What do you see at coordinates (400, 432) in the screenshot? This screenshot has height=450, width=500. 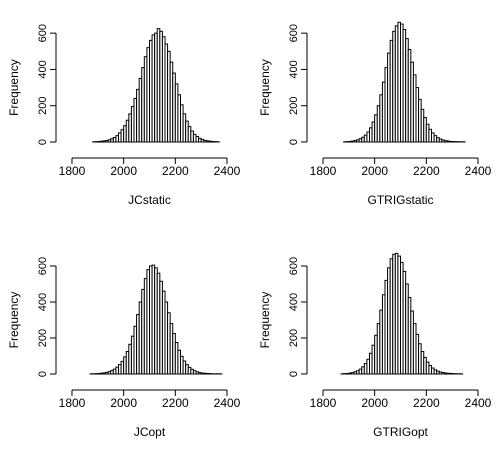 I see `x-axis-label: GTRIGopt` at bounding box center [400, 432].